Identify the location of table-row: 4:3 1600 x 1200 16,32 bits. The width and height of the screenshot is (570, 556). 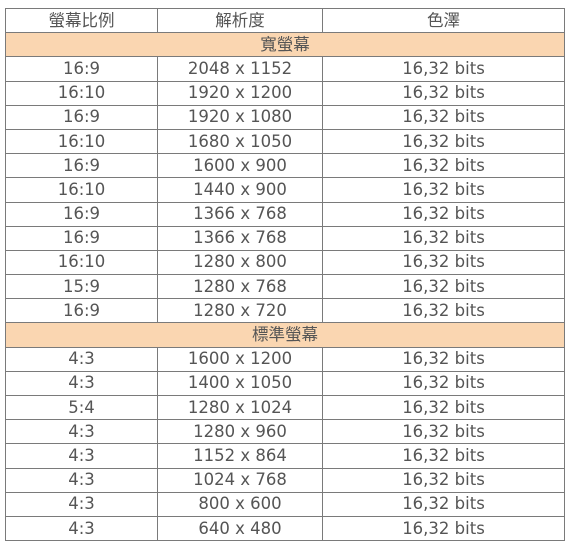
(285, 359).